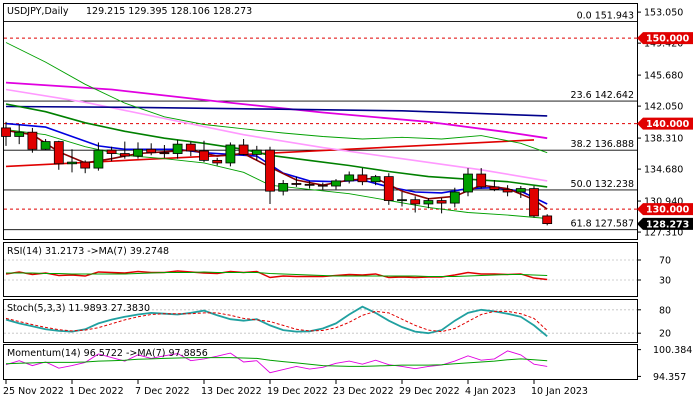 Image resolution: width=700 pixels, height=400 pixels. Describe the element at coordinates (665, 310) in the screenshot. I see `stoch-tick-80: 80` at that location.